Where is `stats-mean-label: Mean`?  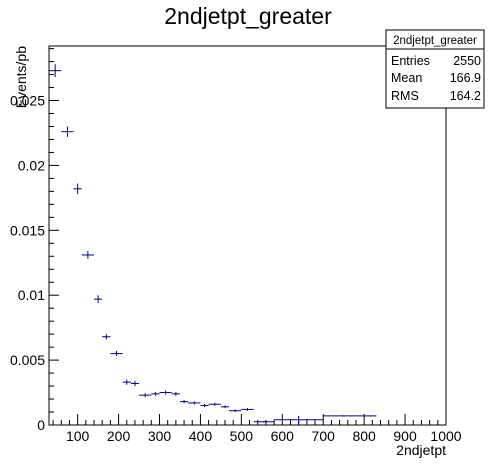 stats-mean-label: Mean is located at coordinates (406, 78).